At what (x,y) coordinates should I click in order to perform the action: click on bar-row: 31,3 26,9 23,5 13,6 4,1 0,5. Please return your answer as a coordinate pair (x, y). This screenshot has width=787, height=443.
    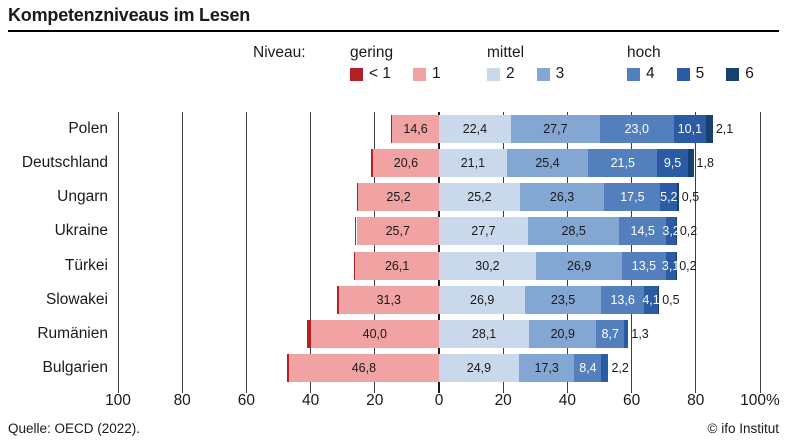
    Looking at the image, I should click on (439, 299).